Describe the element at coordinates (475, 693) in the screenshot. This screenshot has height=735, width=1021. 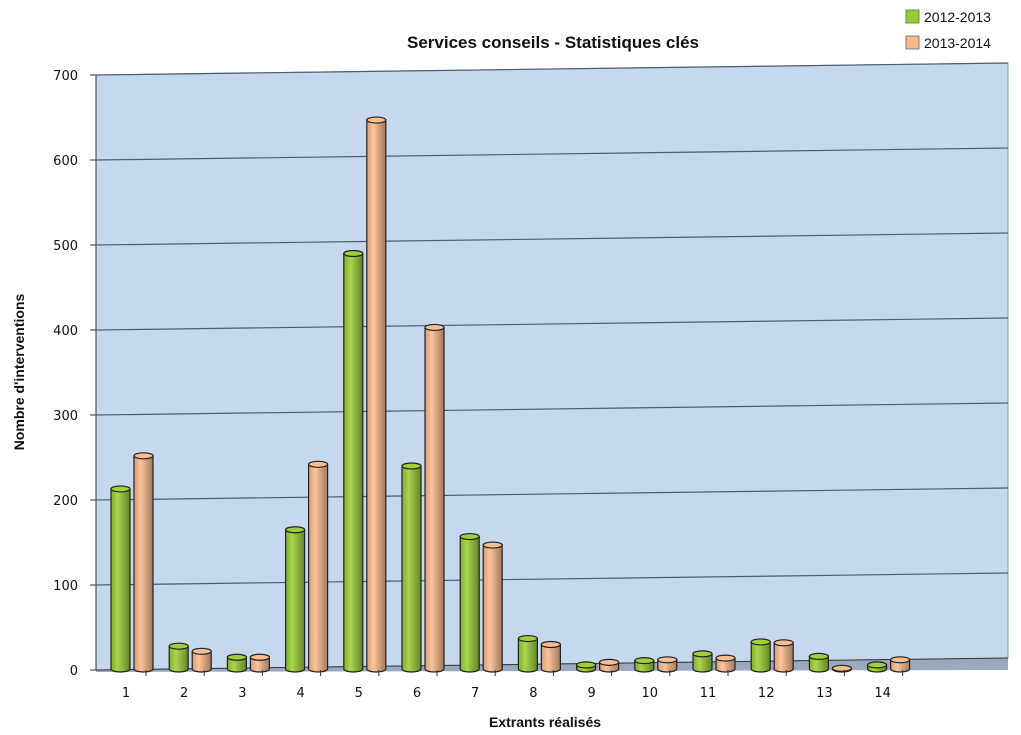
I see `x-tick-label: 7` at that location.